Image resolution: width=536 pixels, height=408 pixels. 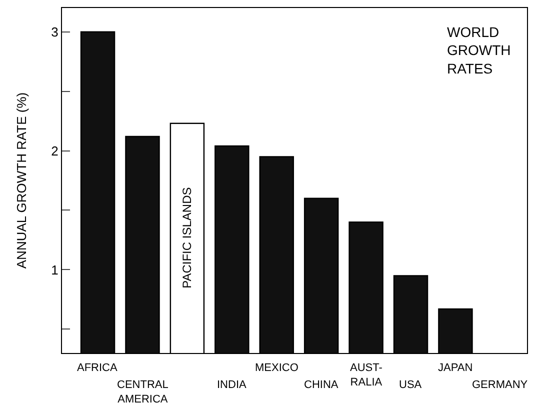 What do you see at coordinates (410, 385) in the screenshot?
I see `x-tick-label: USA` at bounding box center [410, 385].